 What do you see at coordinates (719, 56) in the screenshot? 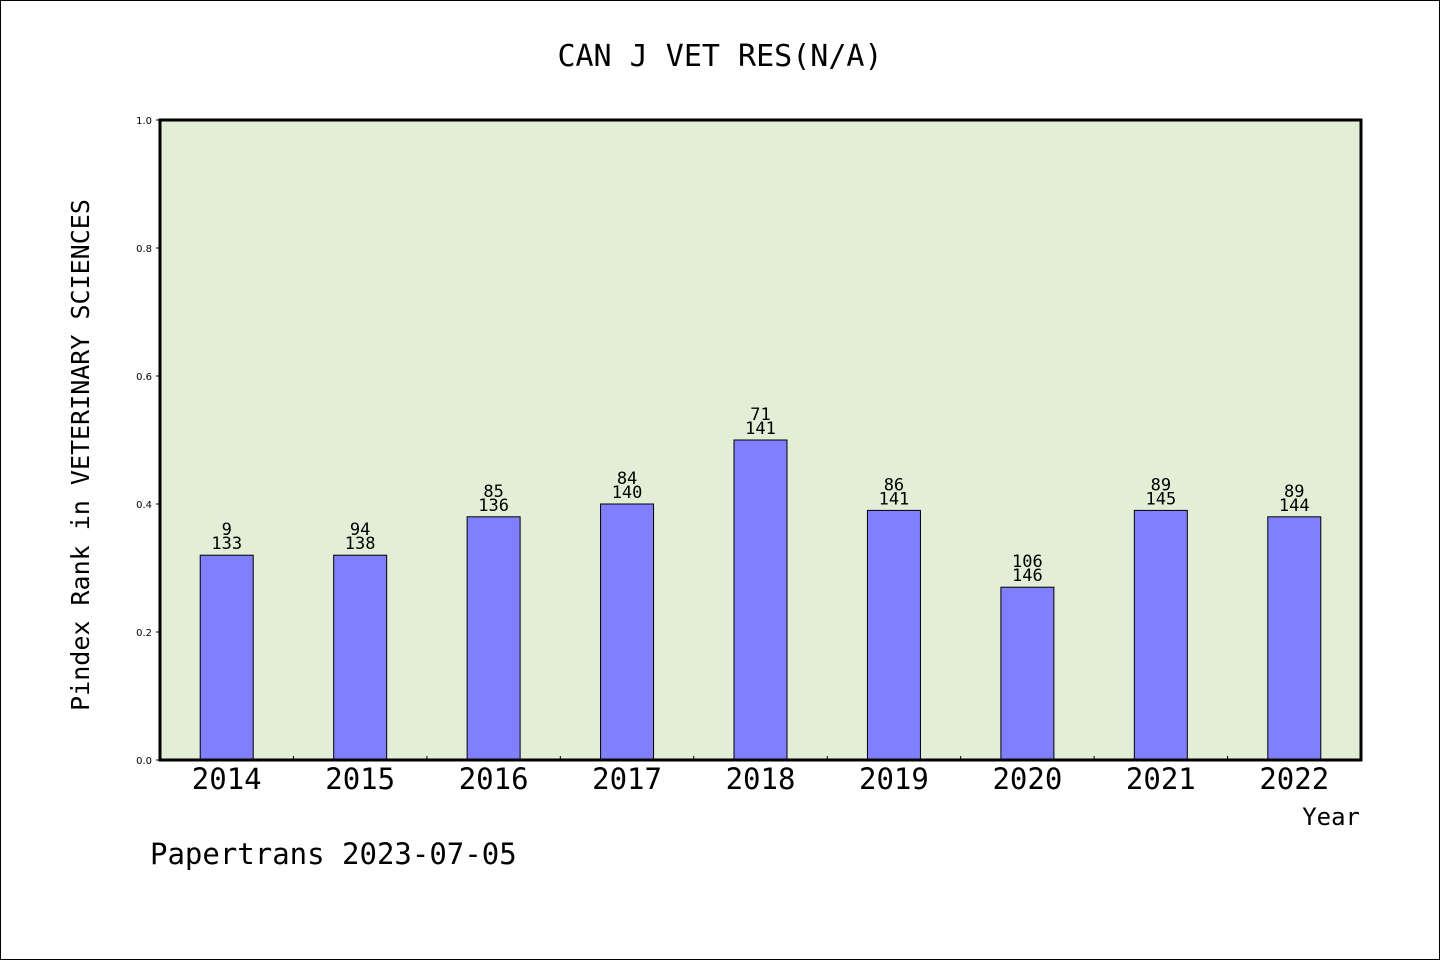
I see `chart-title: CAN J VET RES(N/A)` at bounding box center [719, 56].